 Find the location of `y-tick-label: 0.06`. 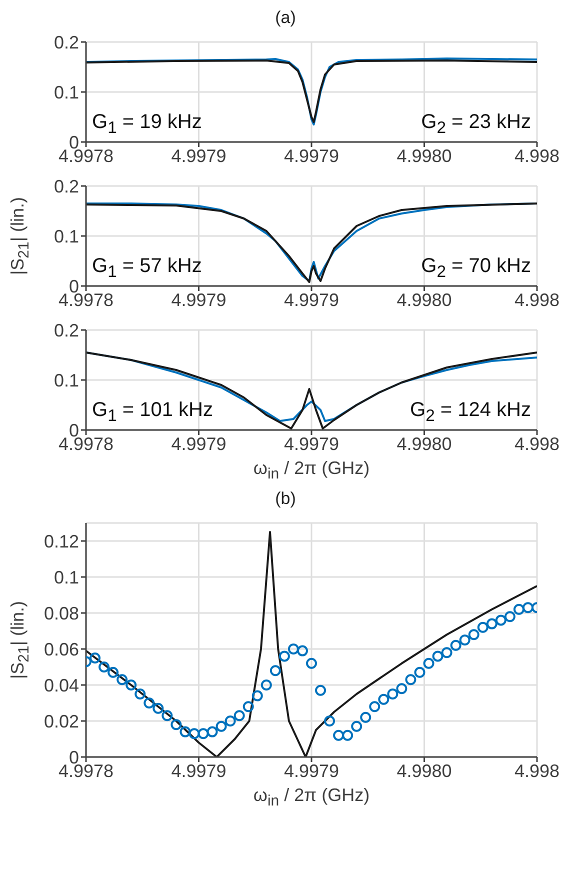

y-tick-label: 0.06 is located at coordinates (61, 648).